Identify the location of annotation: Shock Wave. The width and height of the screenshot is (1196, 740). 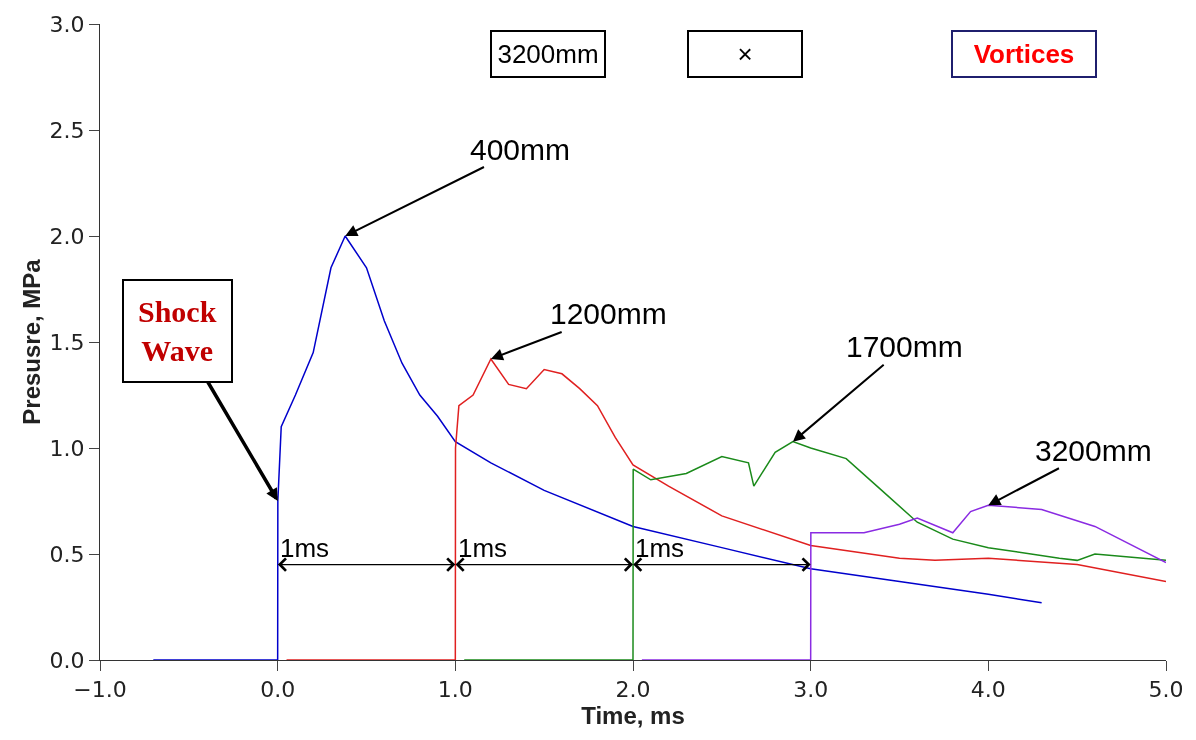
(177, 331).